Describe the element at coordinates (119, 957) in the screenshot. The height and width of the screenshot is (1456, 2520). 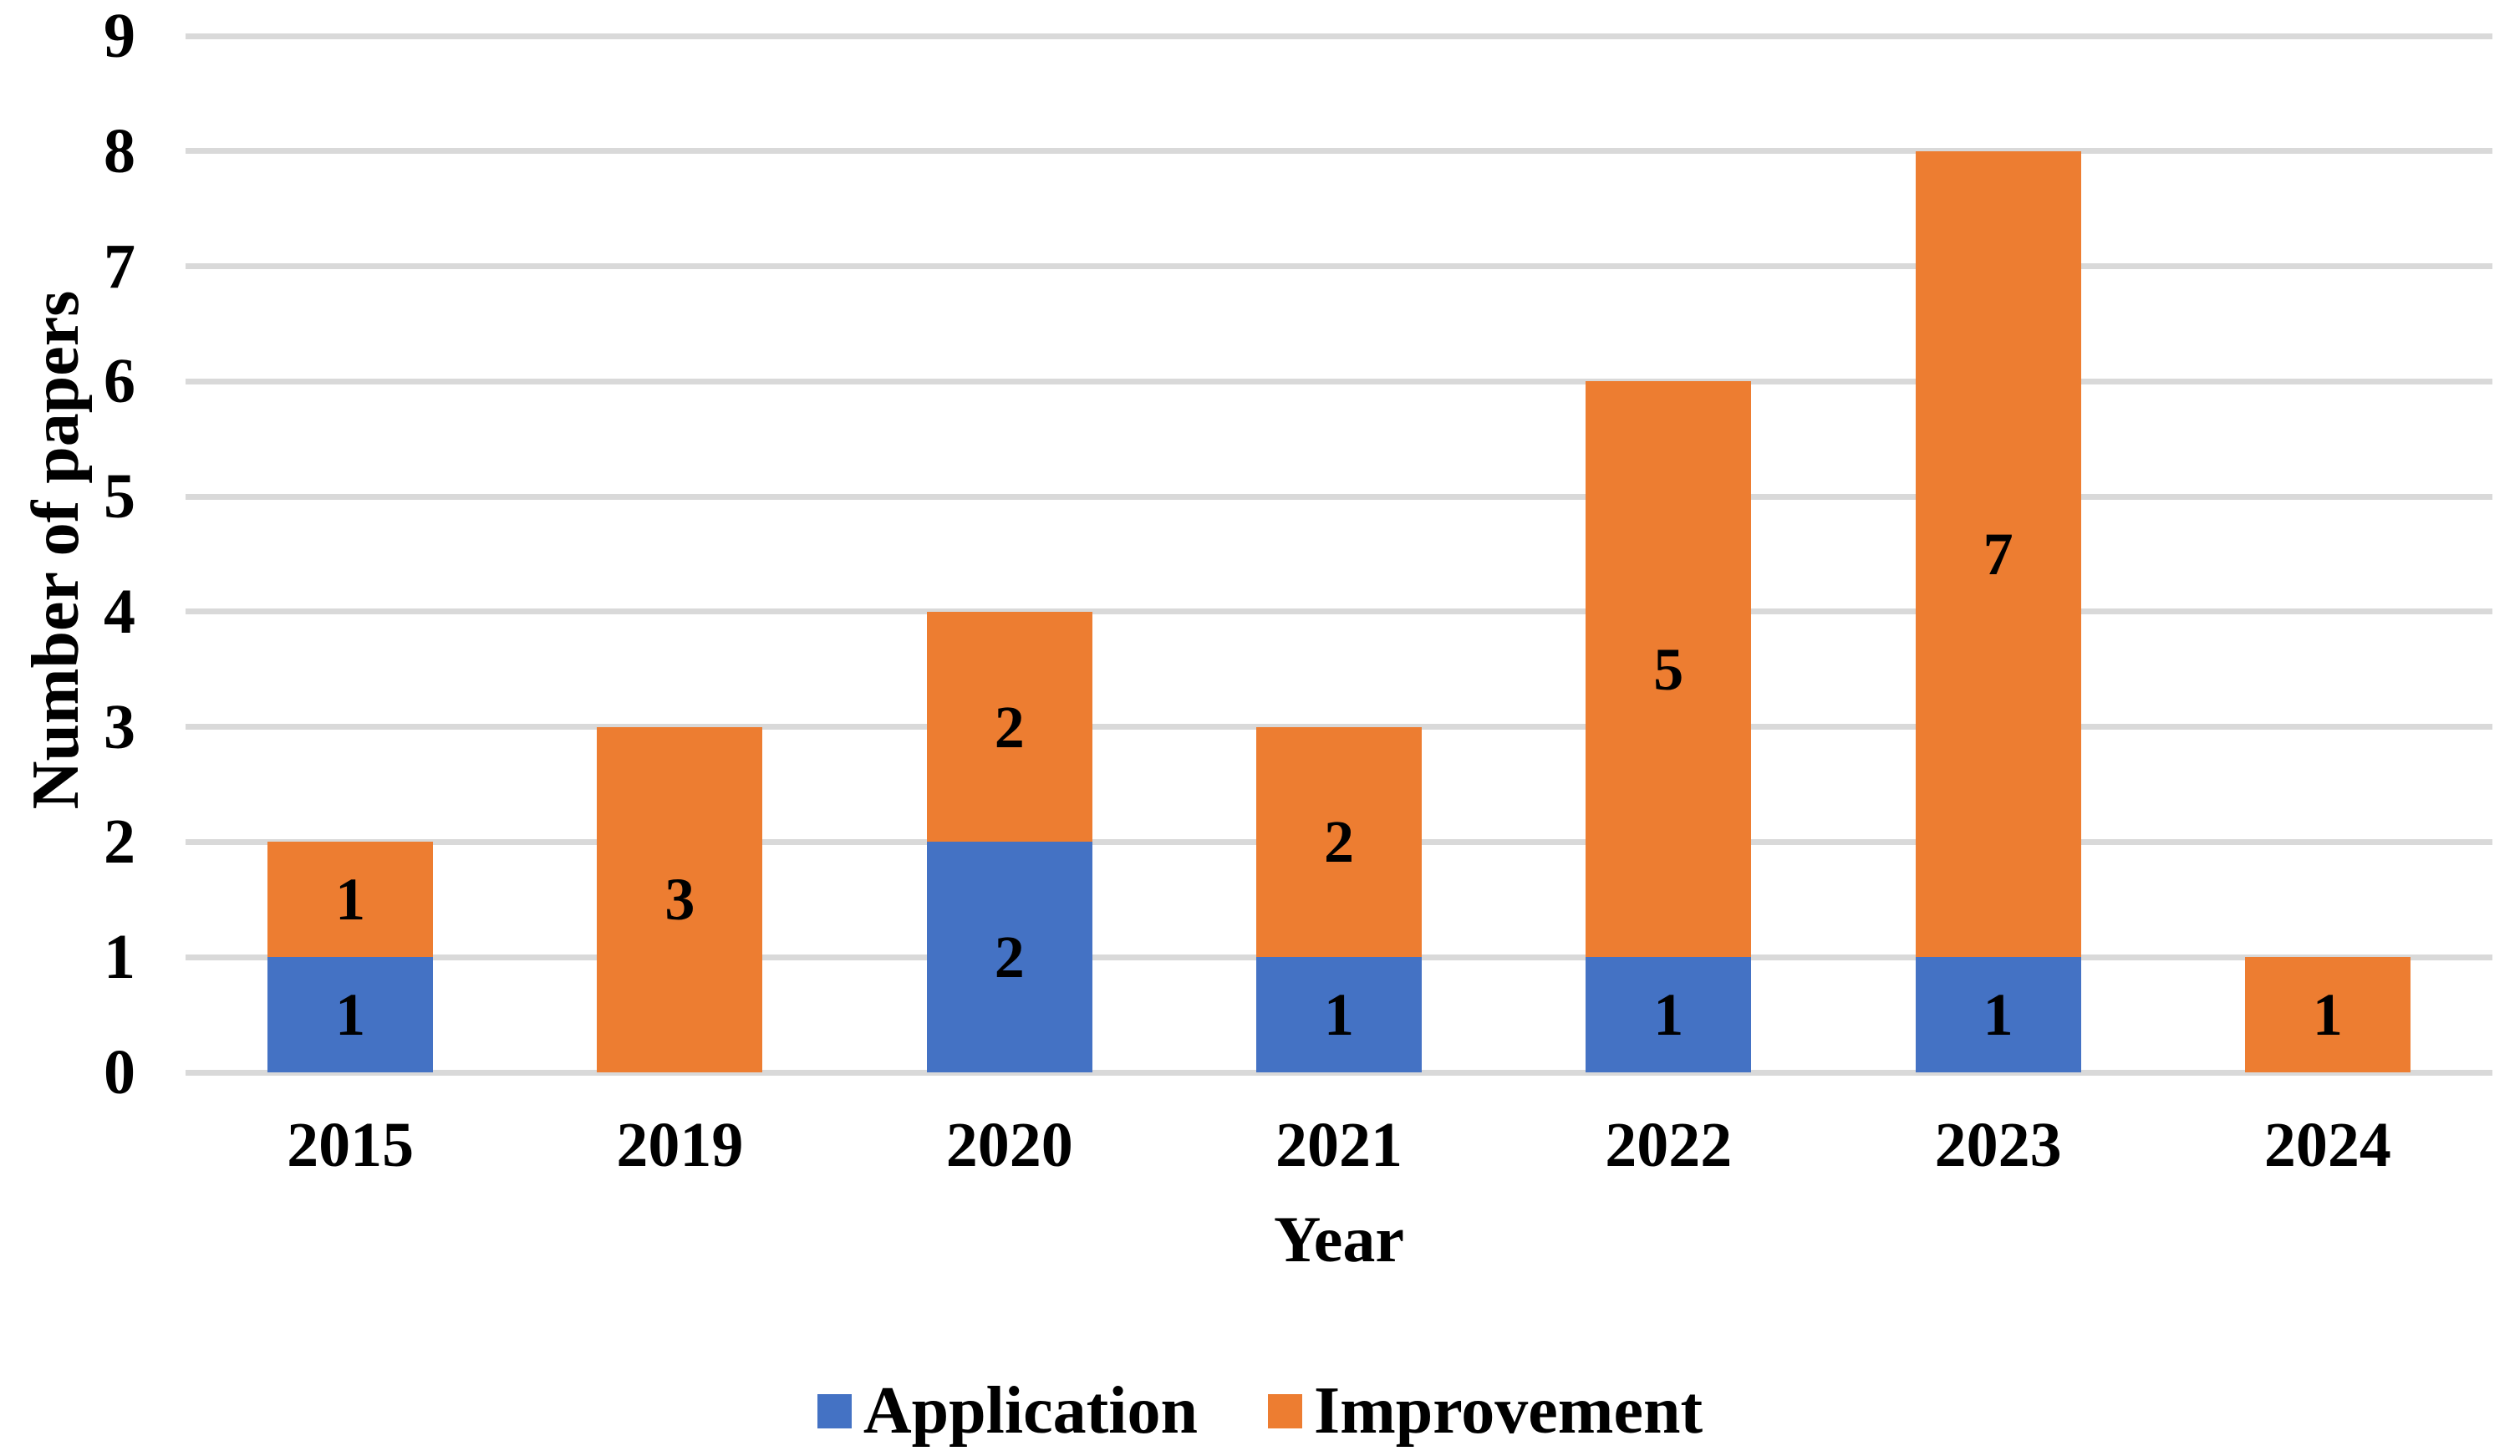
I see `y-tick-label-1: 1` at that location.